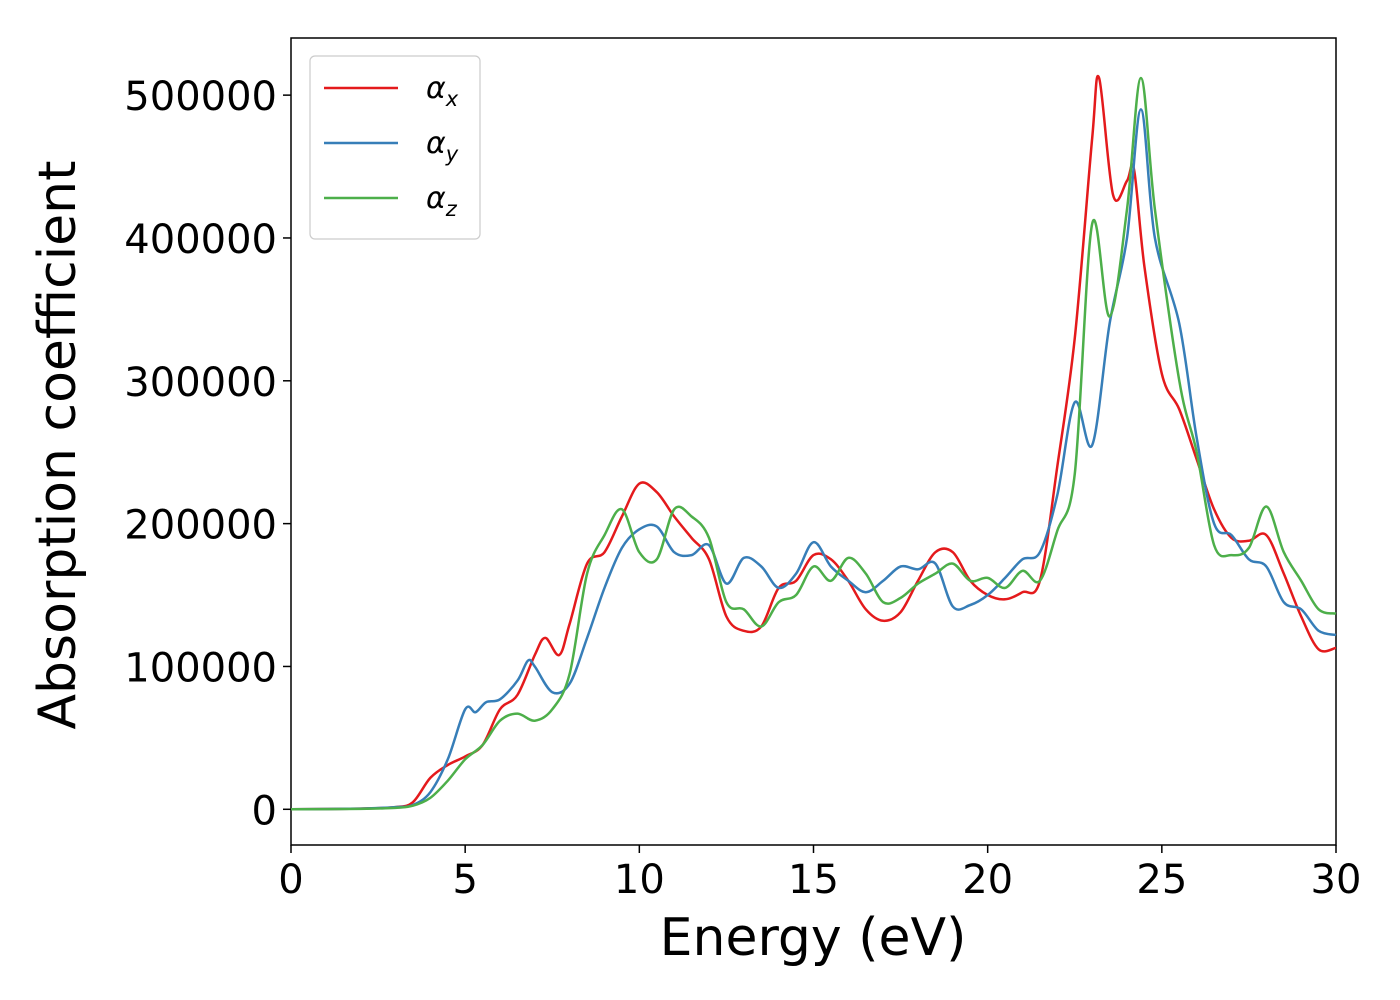 This screenshot has height=1000, width=1400. What do you see at coordinates (200, 526) in the screenshot?
I see `y-tick-label: 200000` at bounding box center [200, 526].